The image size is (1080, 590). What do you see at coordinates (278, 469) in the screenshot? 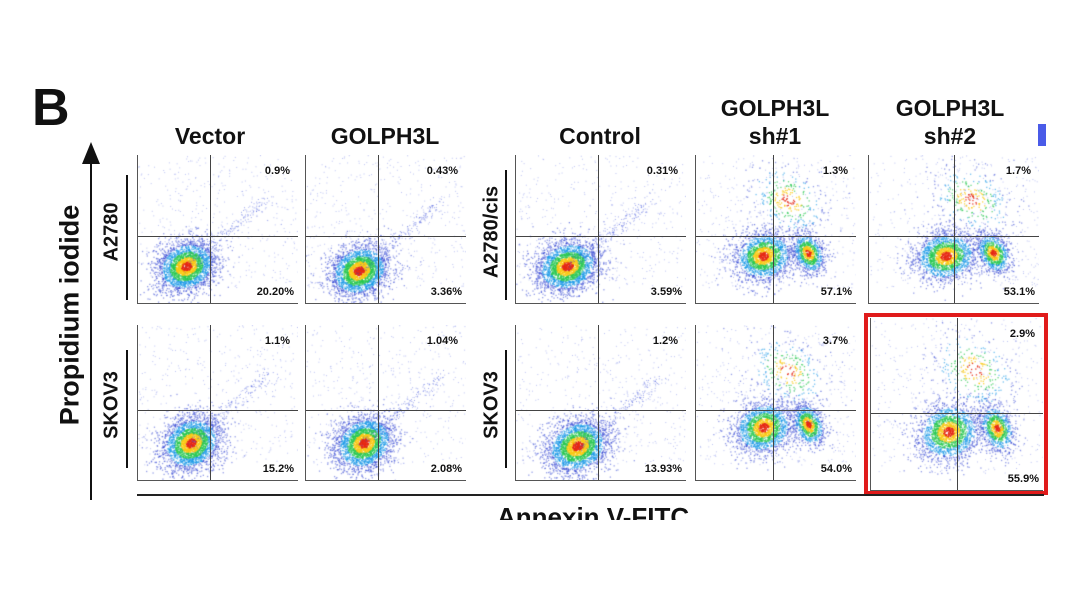
I see `percent-lower-right: 15.2%` at bounding box center [278, 469].